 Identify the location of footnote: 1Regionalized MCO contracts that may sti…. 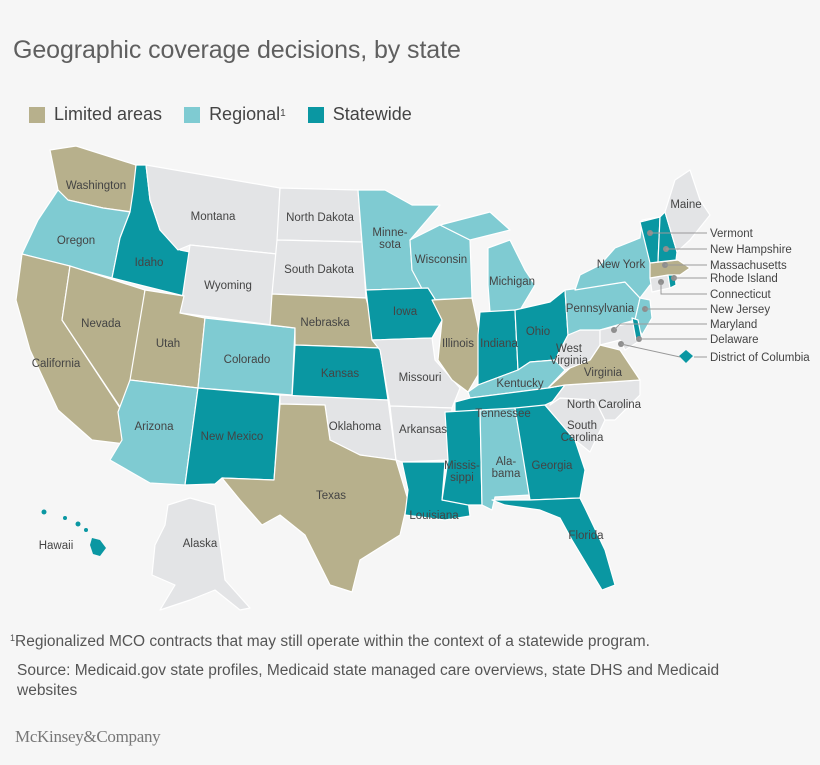
(330, 642).